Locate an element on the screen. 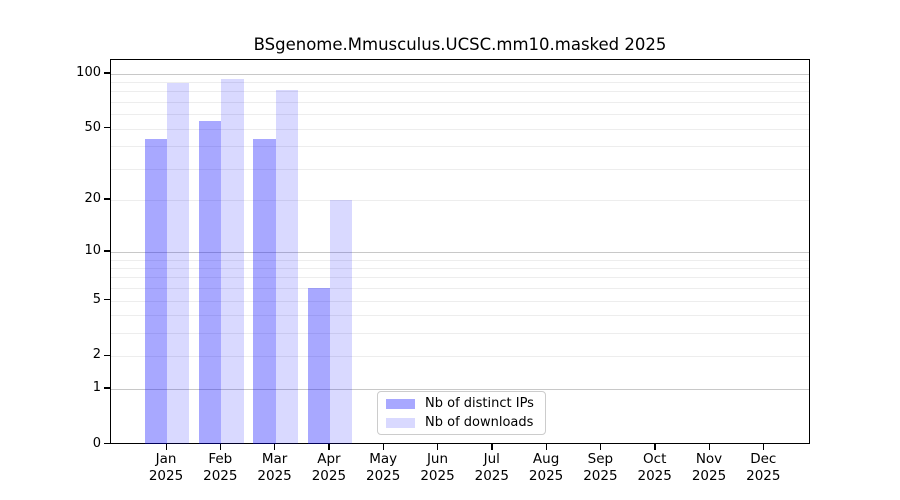 This screenshot has width=900, height=500. legend-swatch-distinct-ips is located at coordinates (400, 403).